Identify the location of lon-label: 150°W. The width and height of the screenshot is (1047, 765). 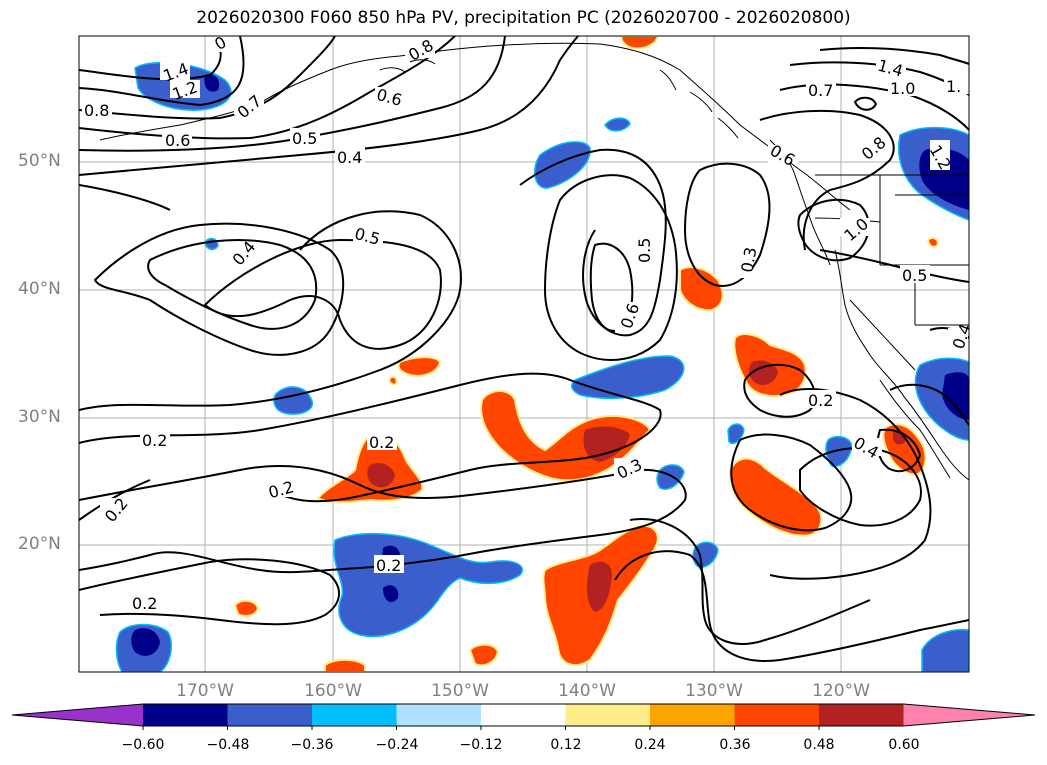
(460, 691).